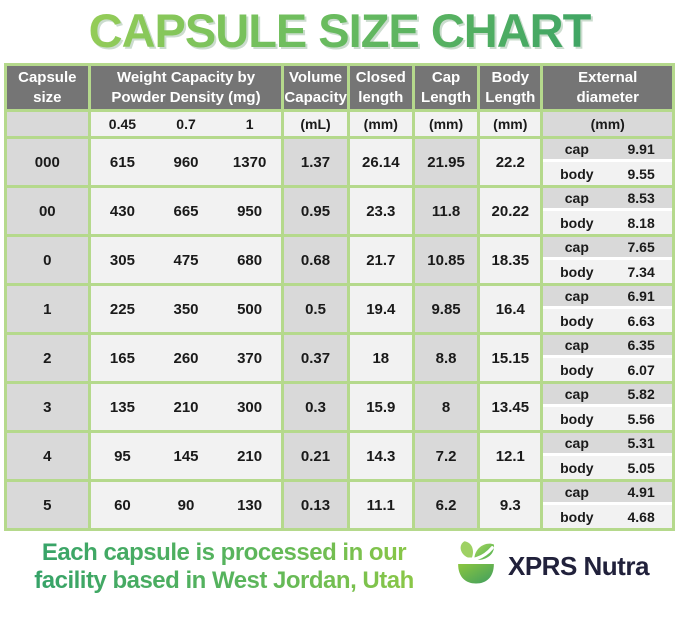 The image size is (679, 640). What do you see at coordinates (578, 566) in the screenshot?
I see `brand-name: XPRS Nutra` at bounding box center [578, 566].